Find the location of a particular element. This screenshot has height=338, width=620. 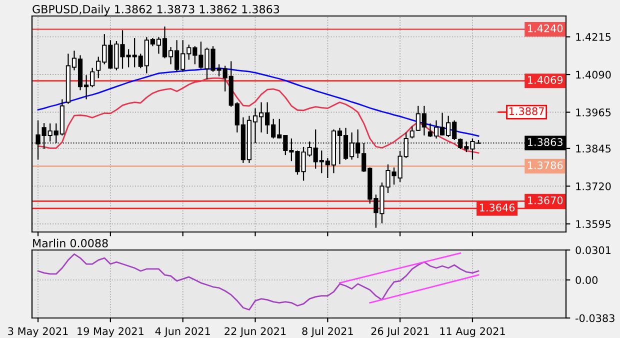

y-tick-label: 1.4215 is located at coordinates (593, 37).